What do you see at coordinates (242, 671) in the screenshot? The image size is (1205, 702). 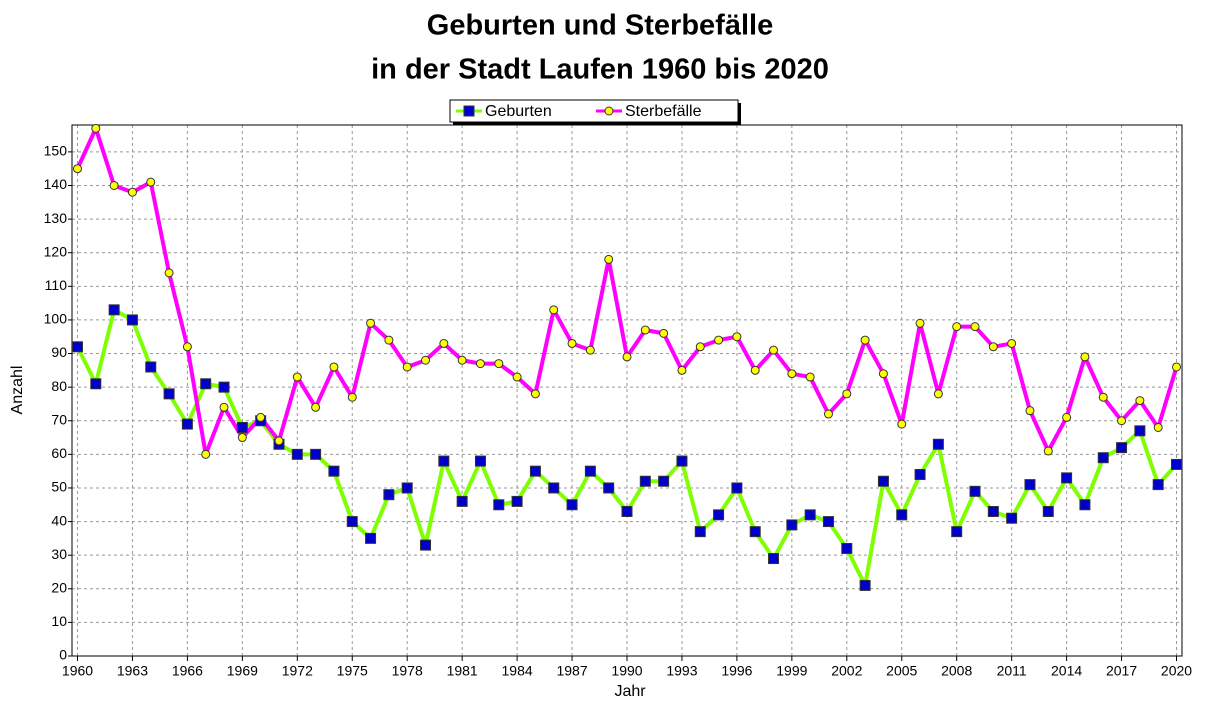 I see `x-tick-label: 1969` at bounding box center [242, 671].